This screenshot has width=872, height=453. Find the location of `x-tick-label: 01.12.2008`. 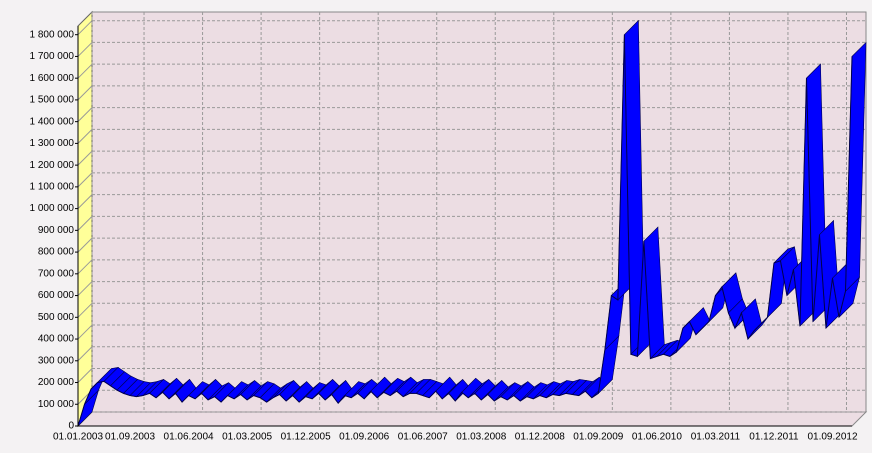

x-tick-label: 01.12.2008 is located at coordinates (540, 437).